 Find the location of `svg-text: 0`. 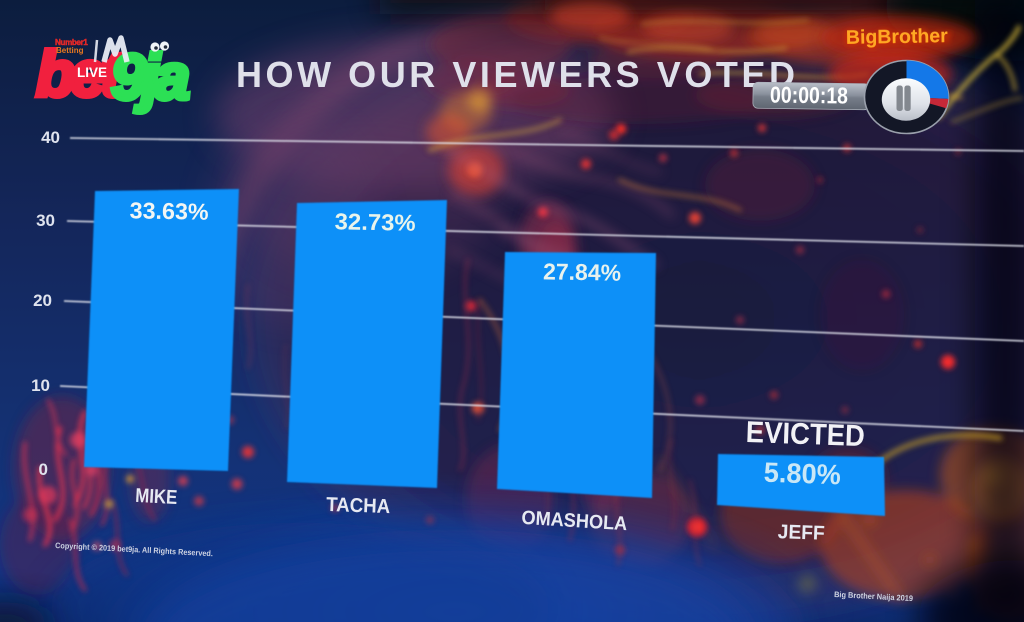

svg-text: 0 is located at coordinates (43, 469).